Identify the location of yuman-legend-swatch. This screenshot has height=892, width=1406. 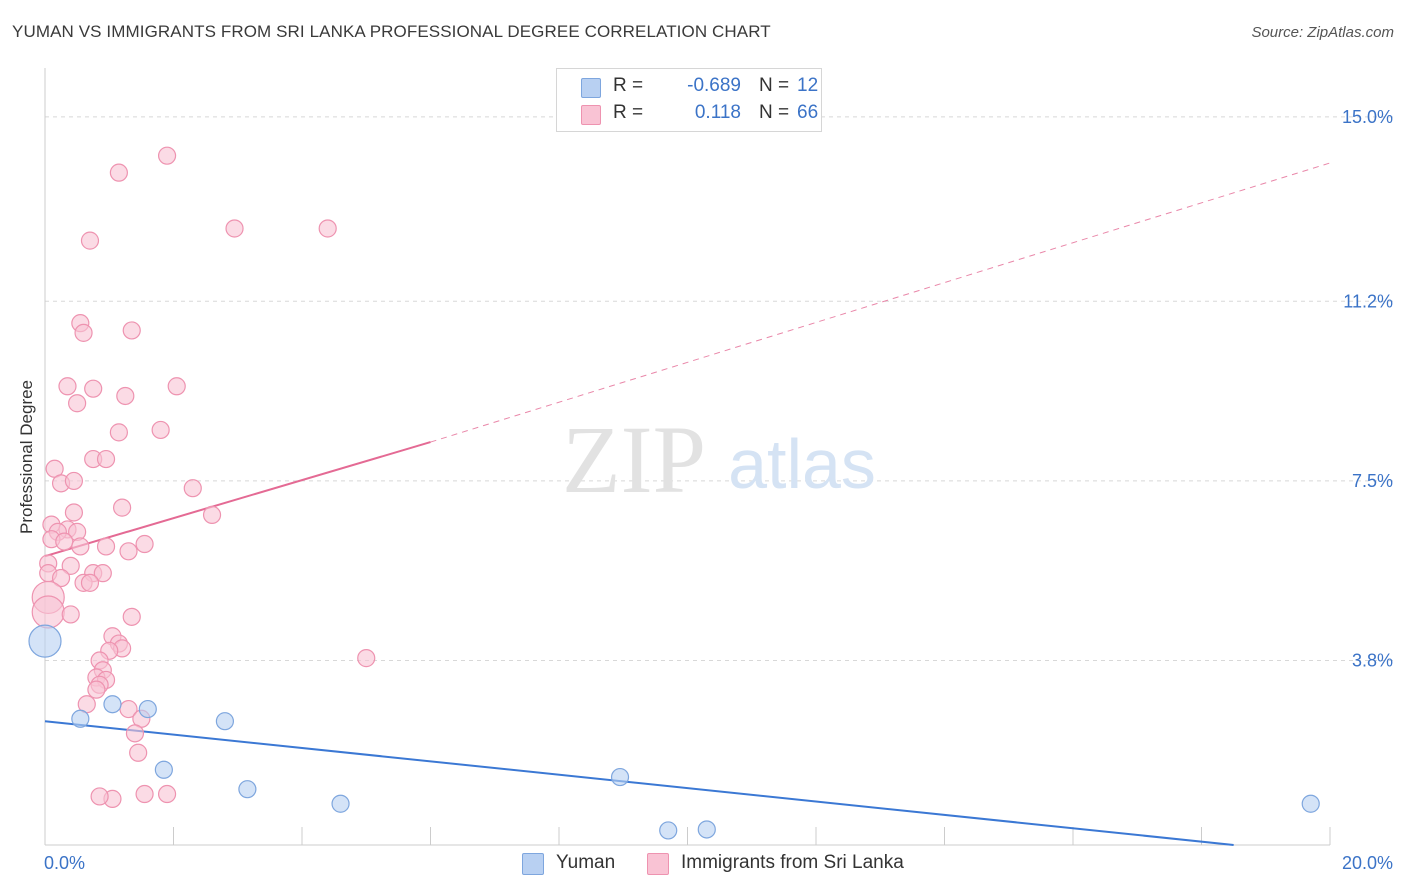
(533, 864).